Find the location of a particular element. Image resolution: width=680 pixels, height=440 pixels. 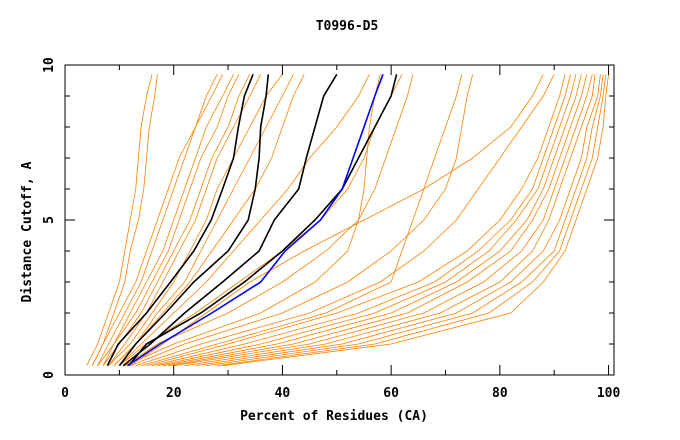

y-tick-label: 10 is located at coordinates (49, 65).